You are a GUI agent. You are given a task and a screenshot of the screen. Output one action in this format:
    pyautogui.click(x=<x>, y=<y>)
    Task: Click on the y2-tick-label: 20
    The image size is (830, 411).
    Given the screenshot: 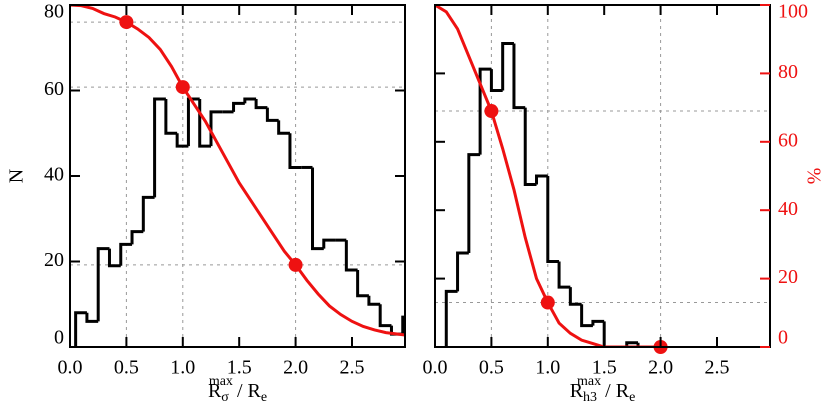 What is the action you would take?
    pyautogui.click(x=788, y=277)
    